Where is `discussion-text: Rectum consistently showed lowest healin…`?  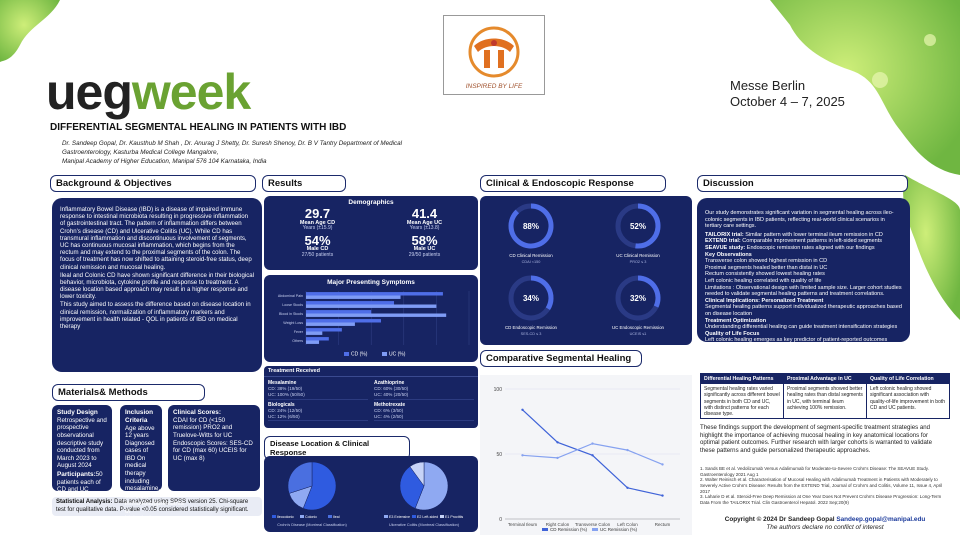
discussion-text: Rectum consistently showed lowest healin… is located at coordinates (765, 274).